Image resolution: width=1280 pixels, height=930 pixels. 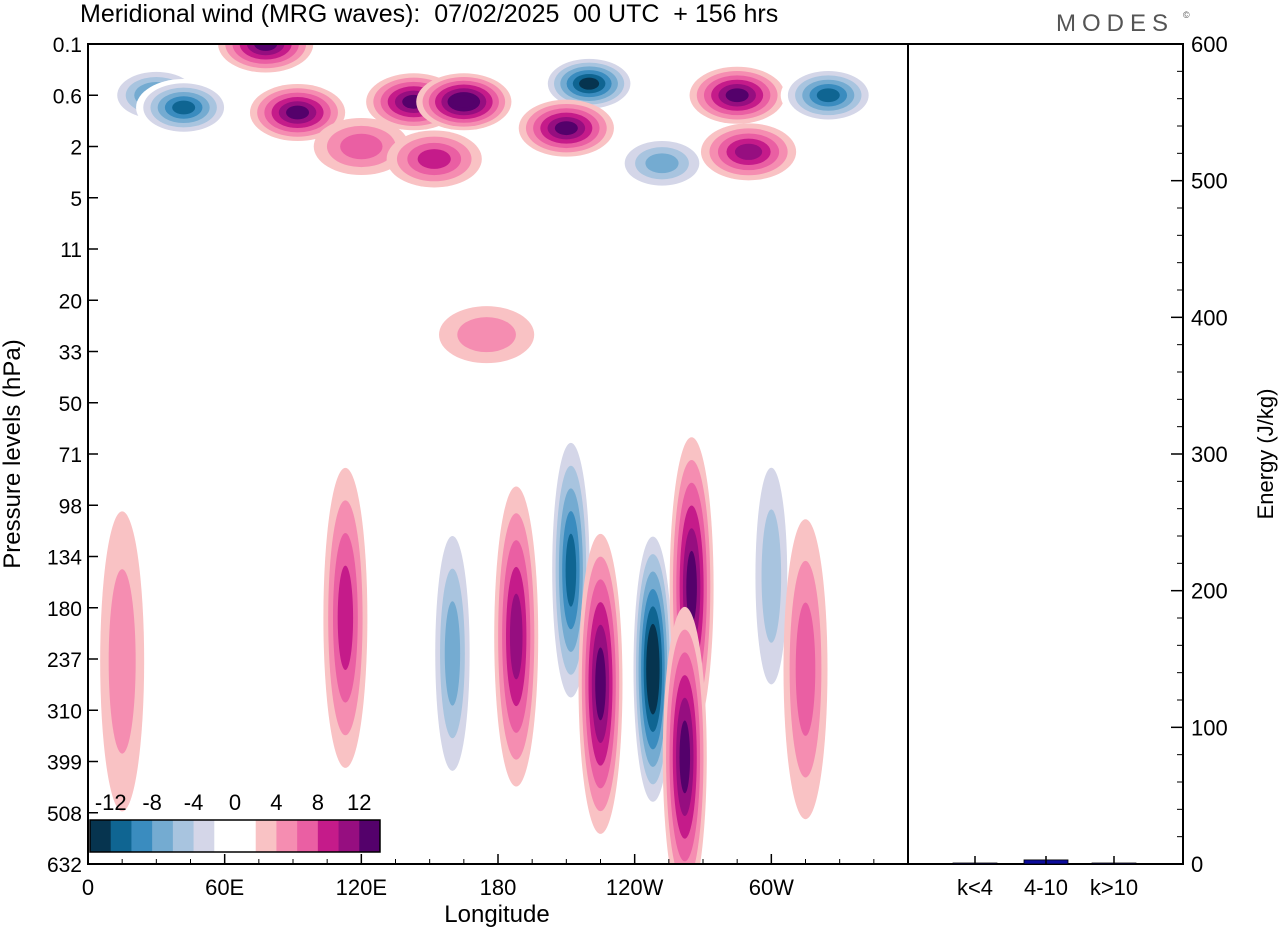 What do you see at coordinates (496, 914) in the screenshot?
I see `x-axis-label: Longitude` at bounding box center [496, 914].